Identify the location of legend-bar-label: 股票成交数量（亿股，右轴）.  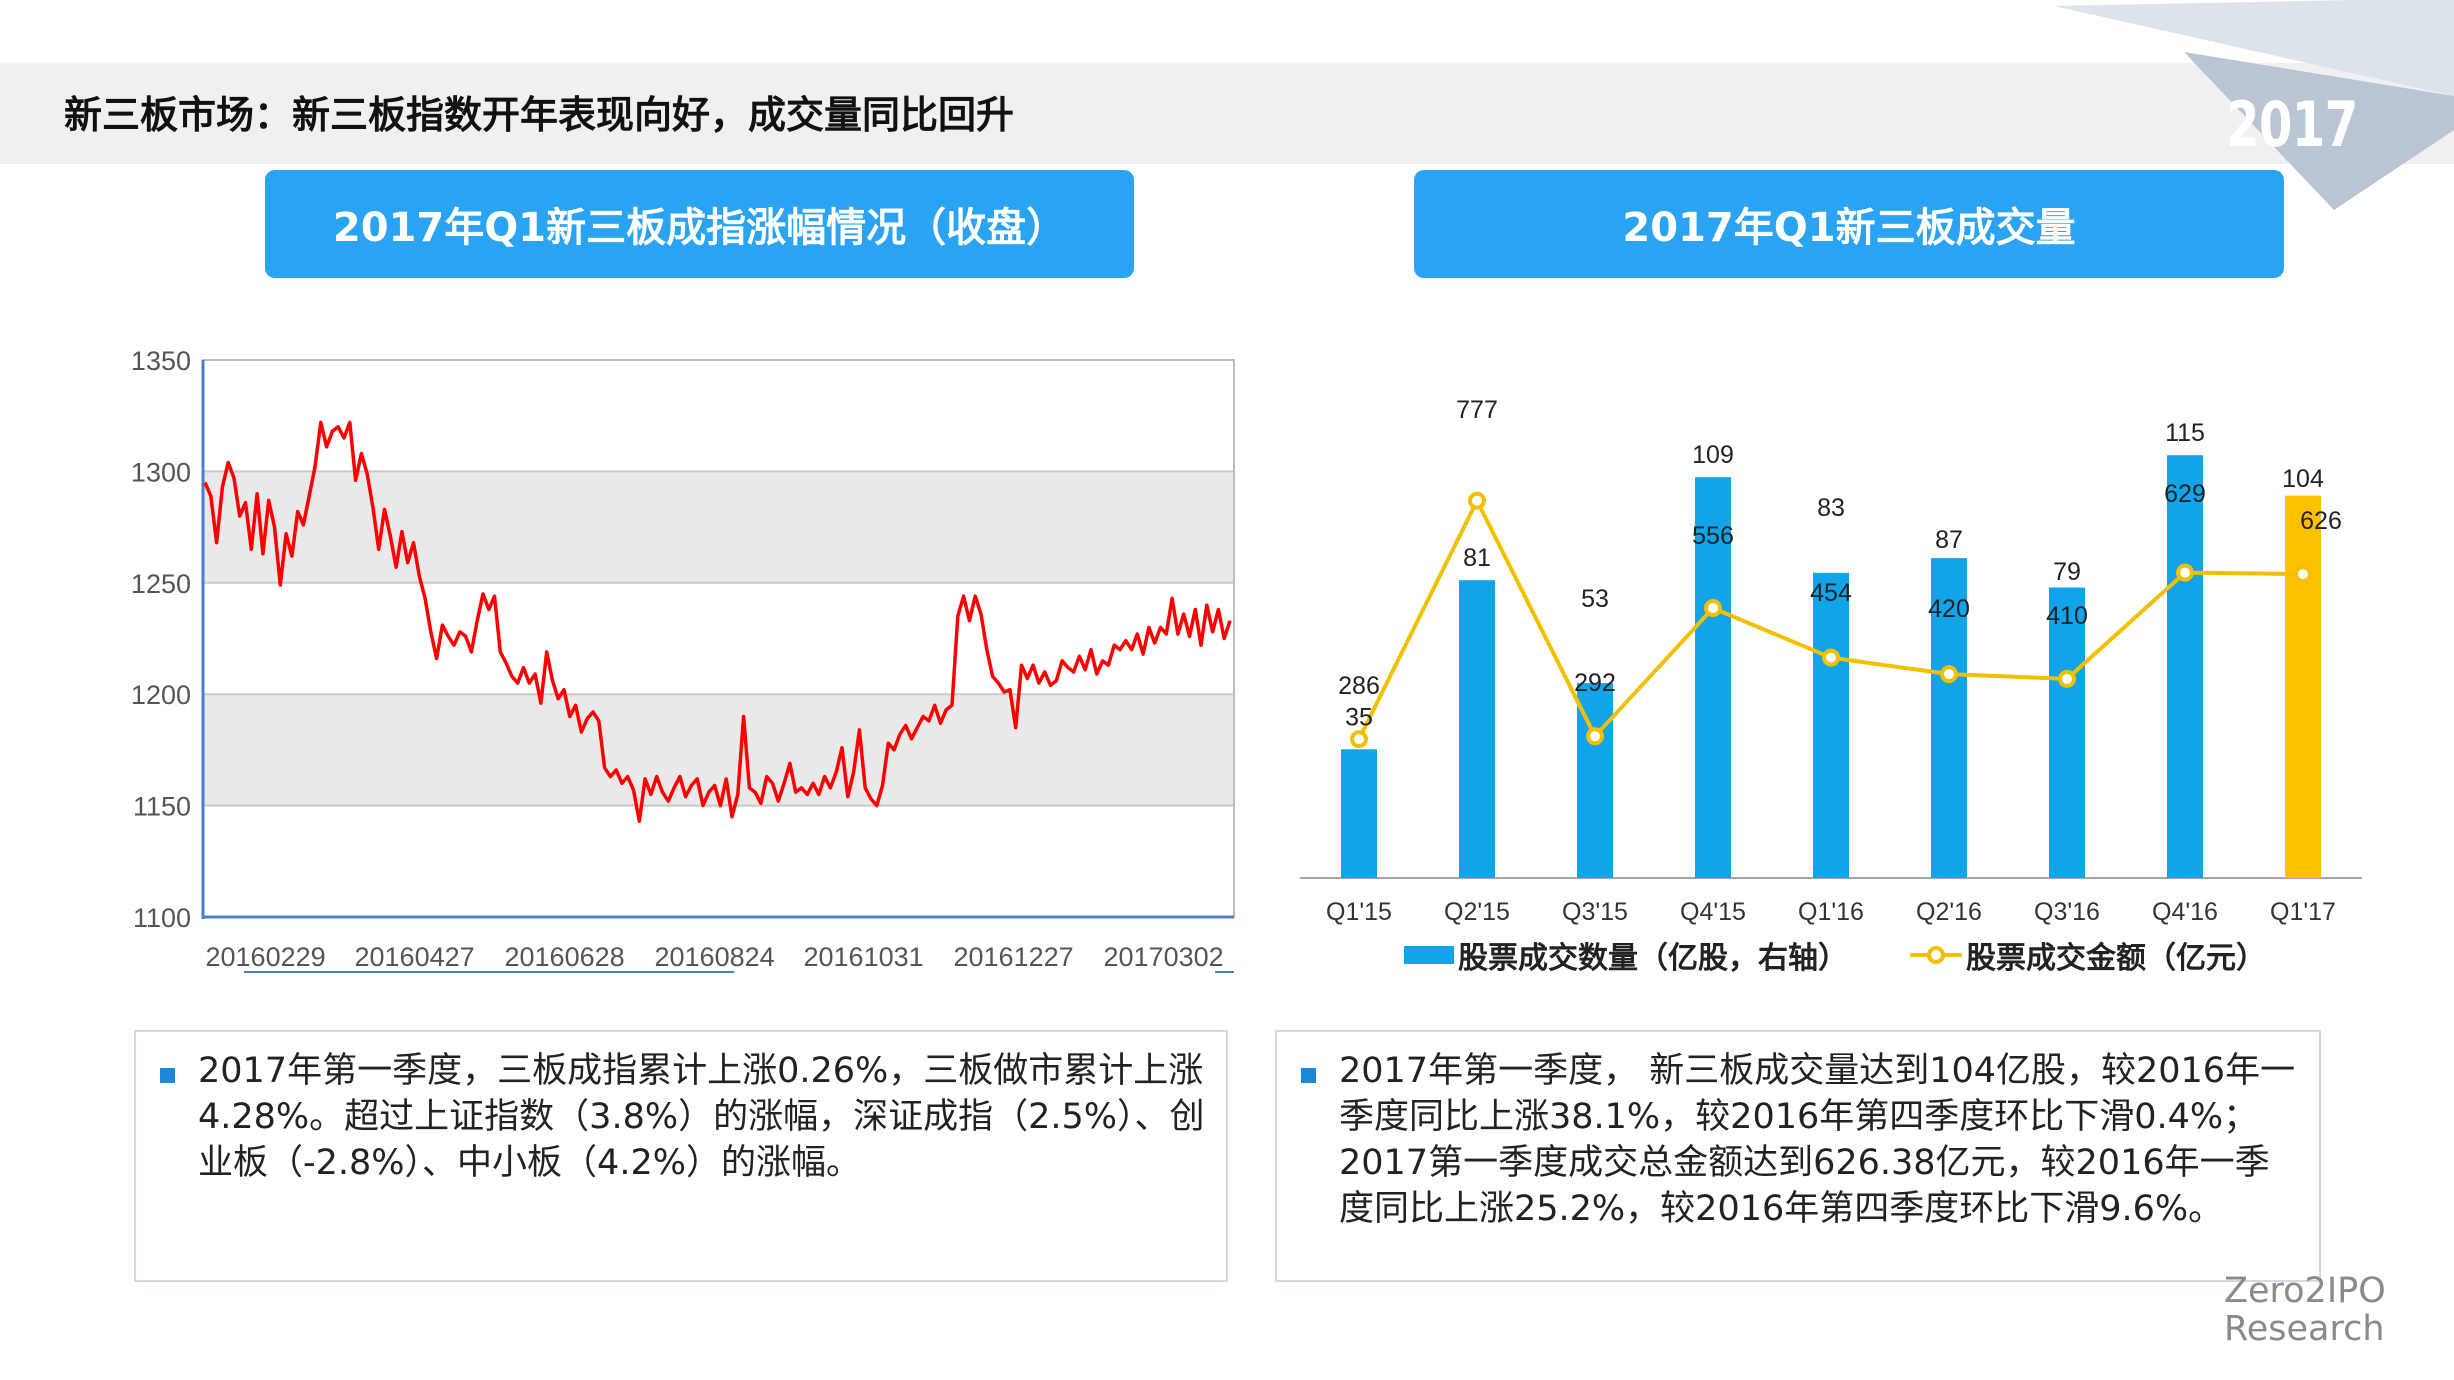
(1653, 958).